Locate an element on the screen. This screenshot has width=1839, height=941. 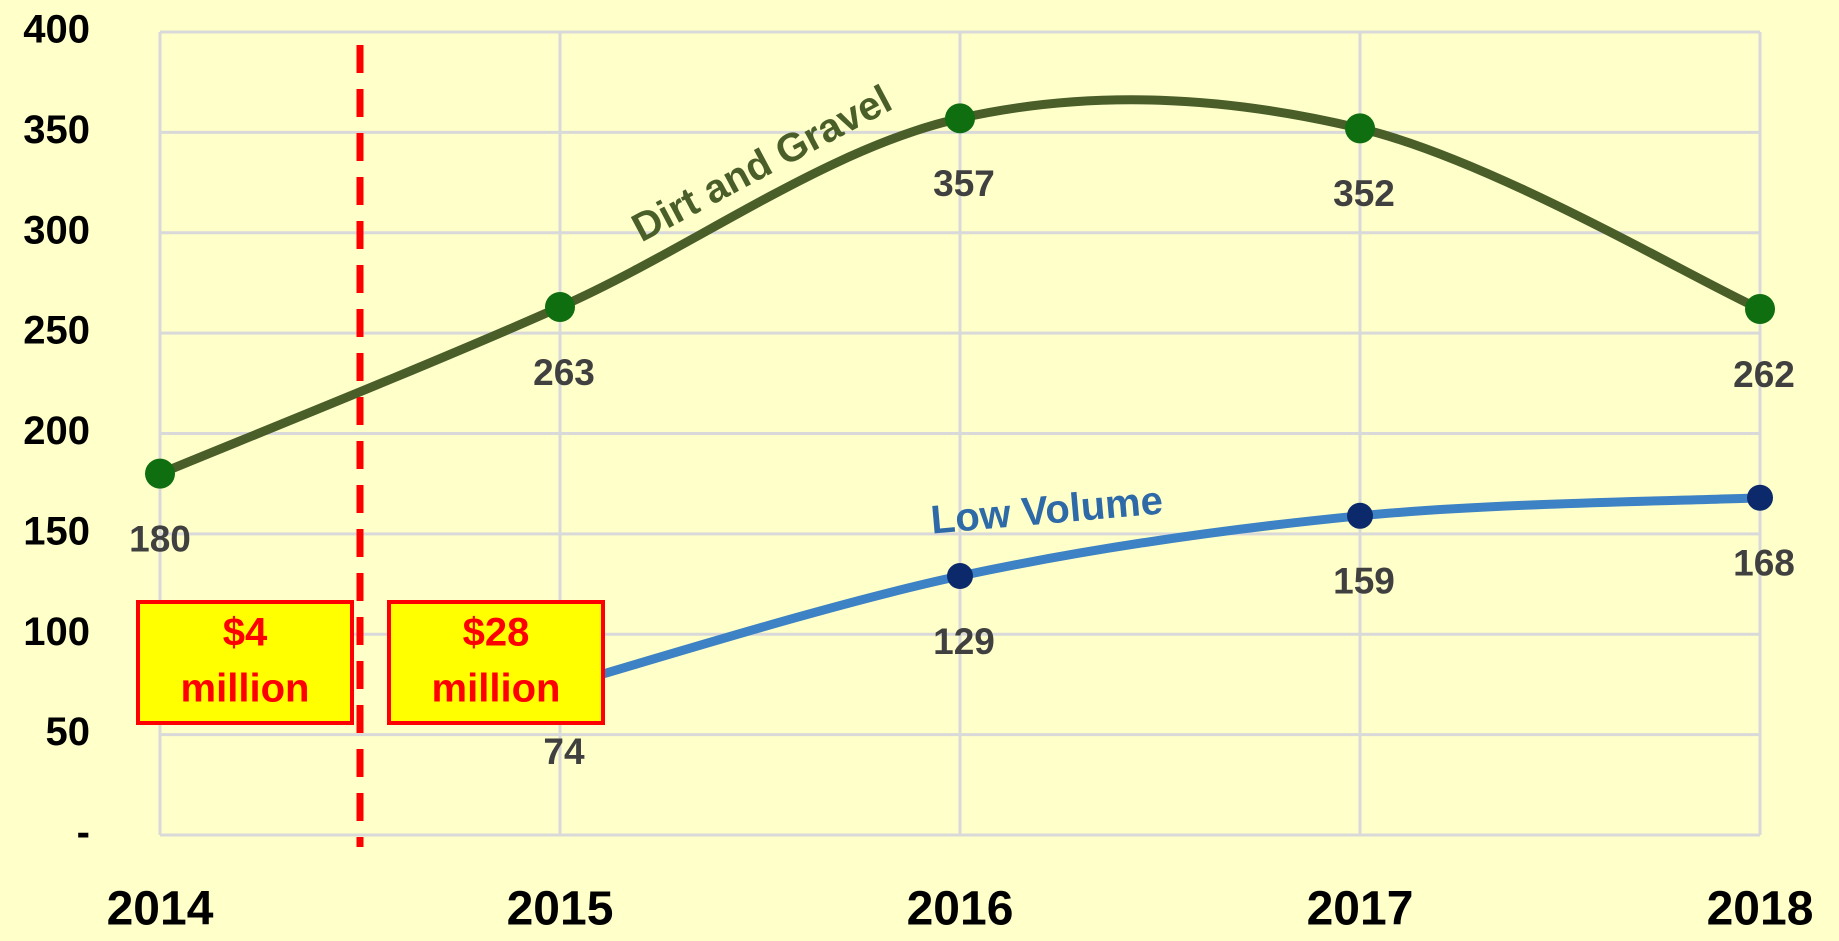
x-tick-label: 2015 is located at coordinates (560, 909).